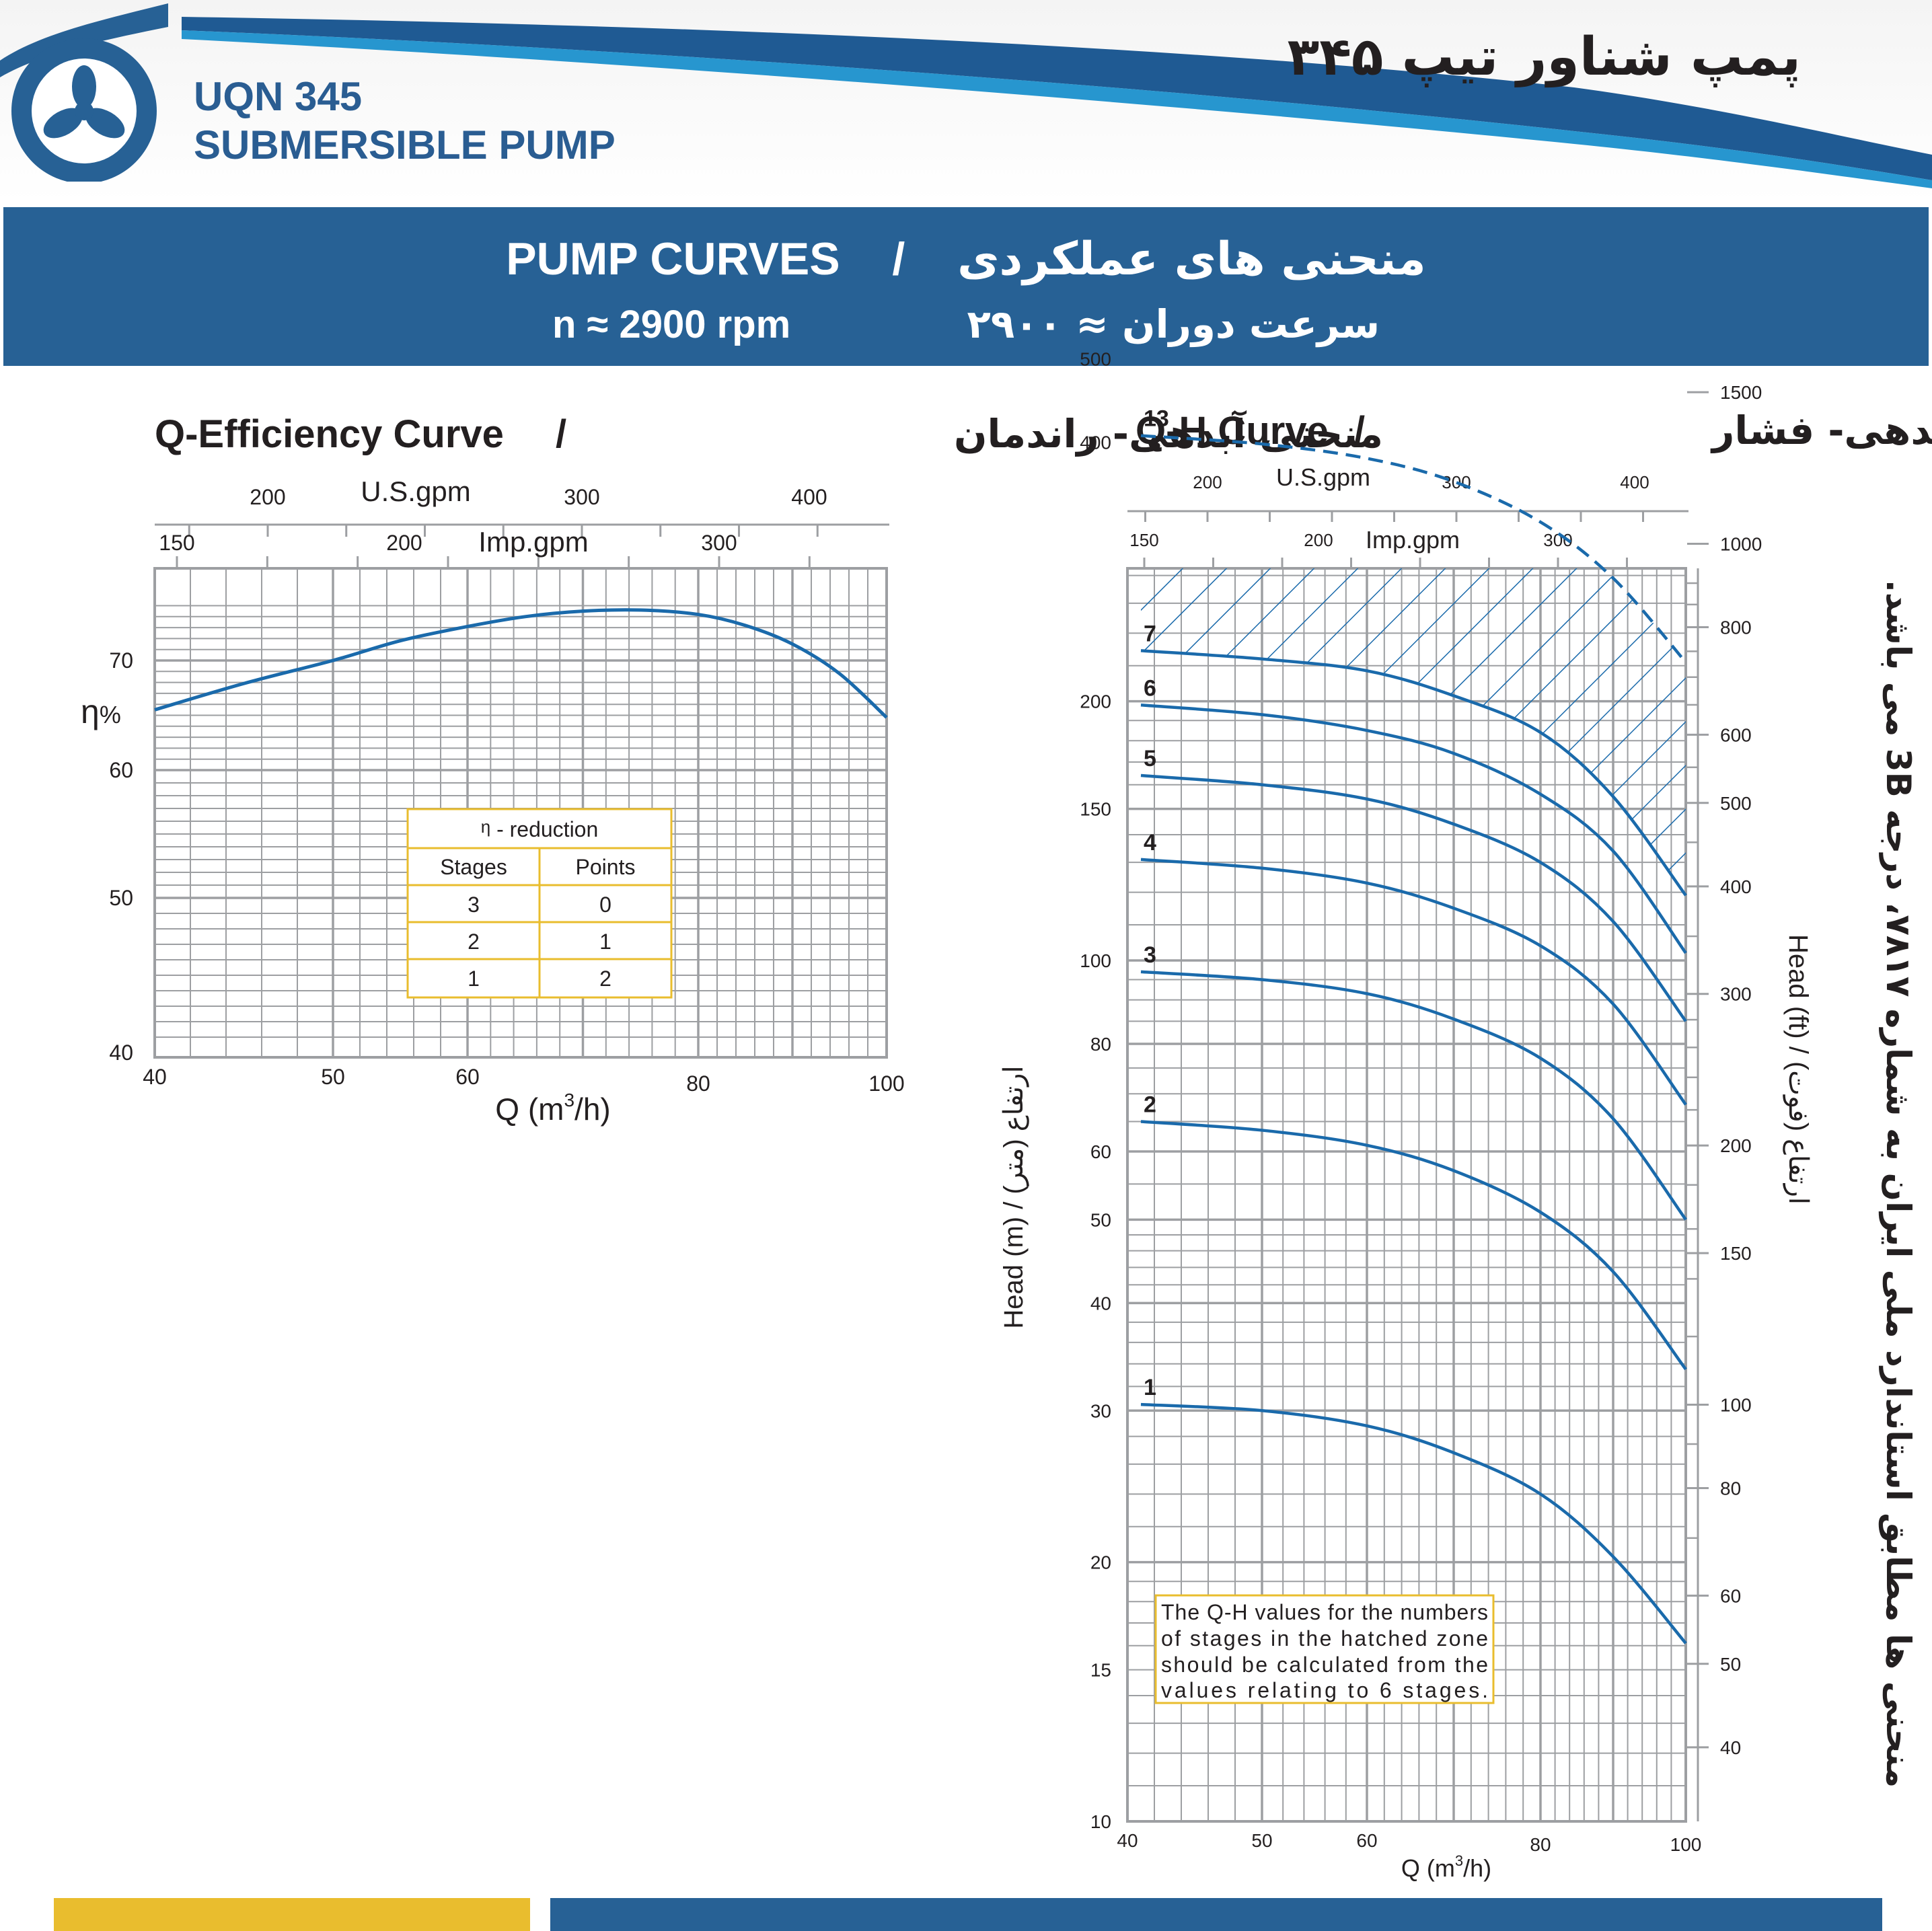 Image resolution: width=1932 pixels, height=1931 pixels. Describe the element at coordinates (1100, 1563) in the screenshot. I see `qh-y-tick-label: 20` at that location.